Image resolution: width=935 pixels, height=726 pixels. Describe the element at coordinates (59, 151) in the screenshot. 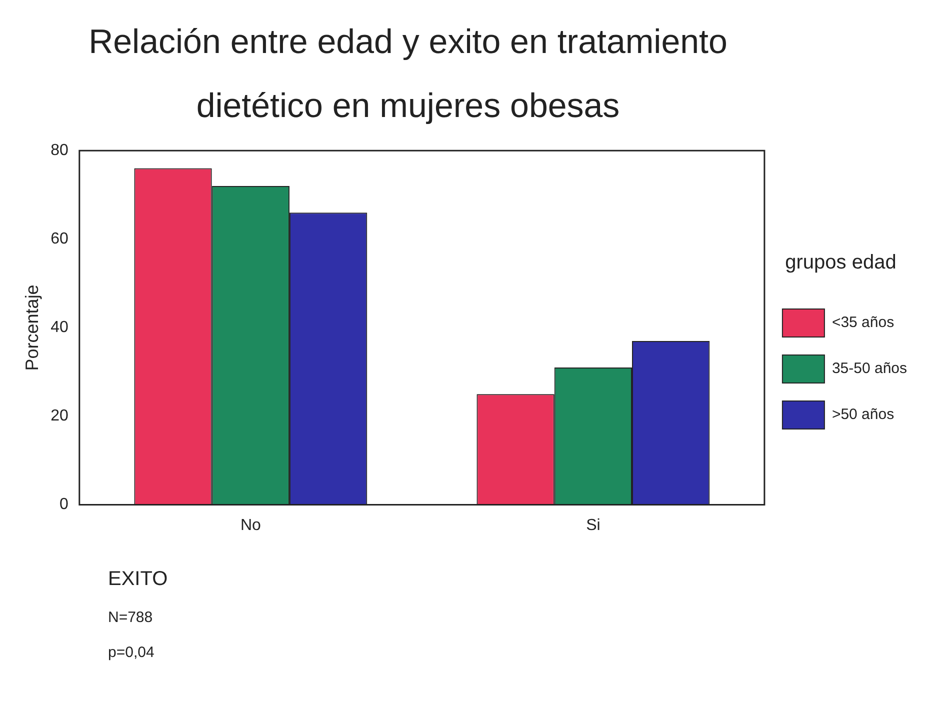

I see `y-tick-label: 80` at that location.